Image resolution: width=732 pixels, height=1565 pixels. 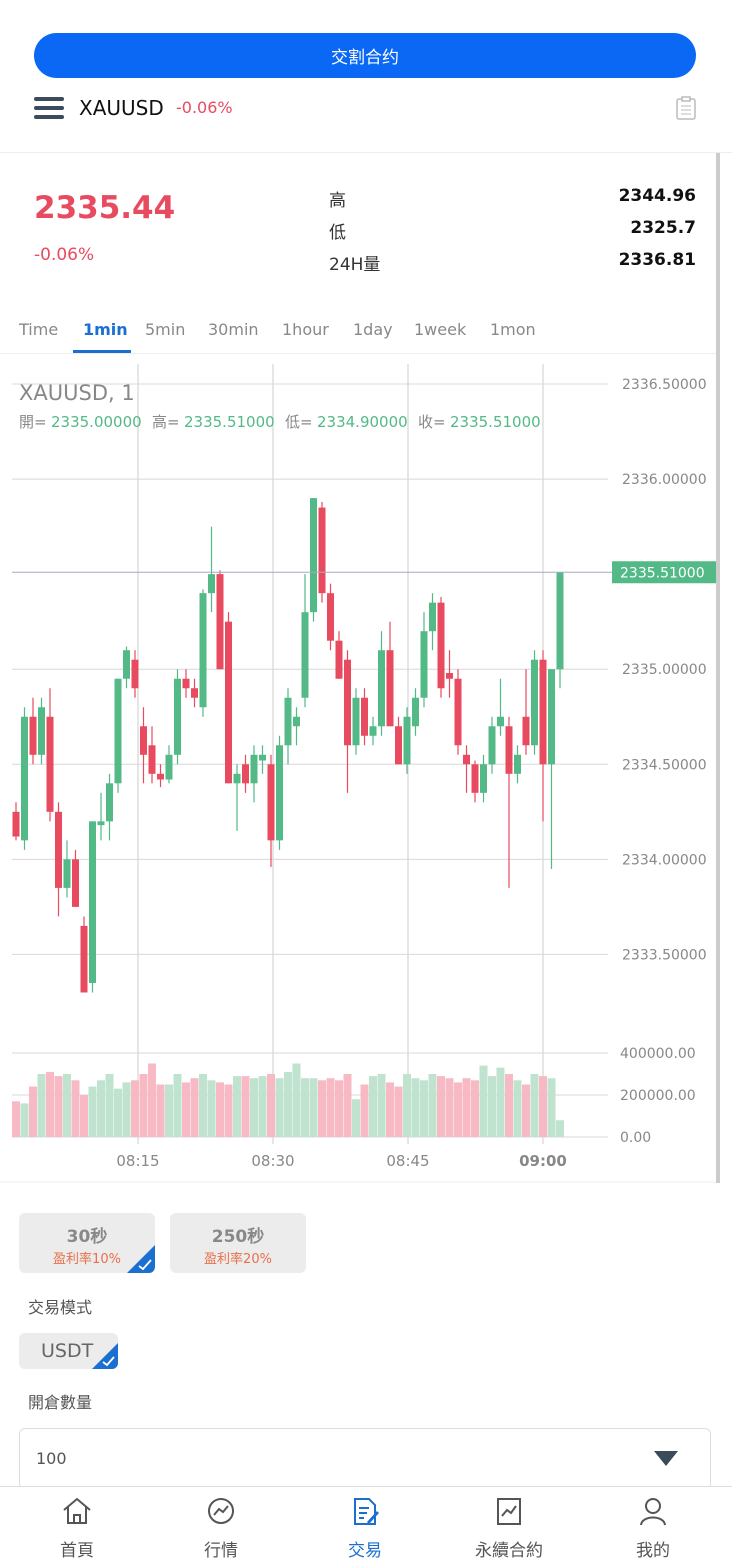 I want to click on last-price: 2335.44, so click(x=105, y=208).